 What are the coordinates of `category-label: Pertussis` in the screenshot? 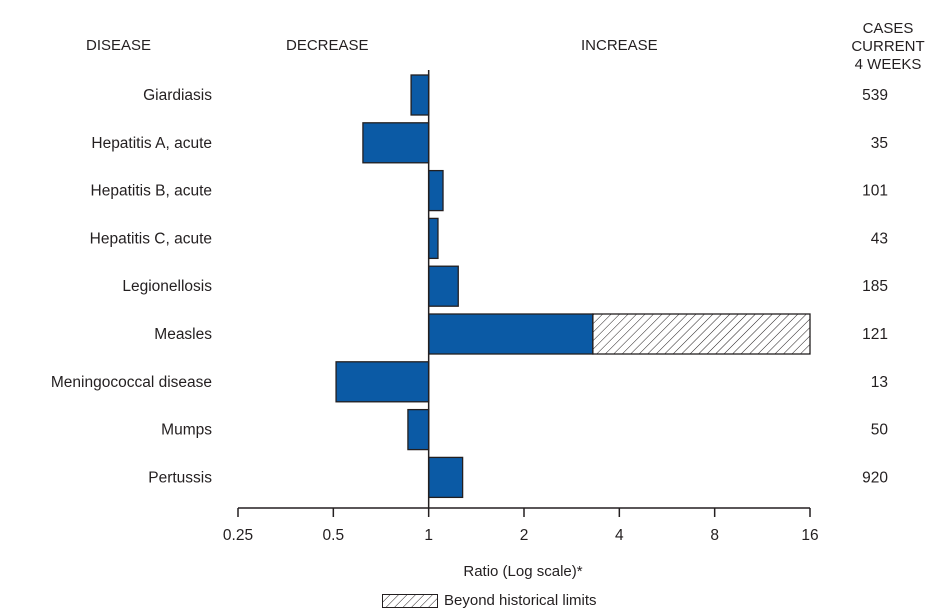 It's located at (180, 477).